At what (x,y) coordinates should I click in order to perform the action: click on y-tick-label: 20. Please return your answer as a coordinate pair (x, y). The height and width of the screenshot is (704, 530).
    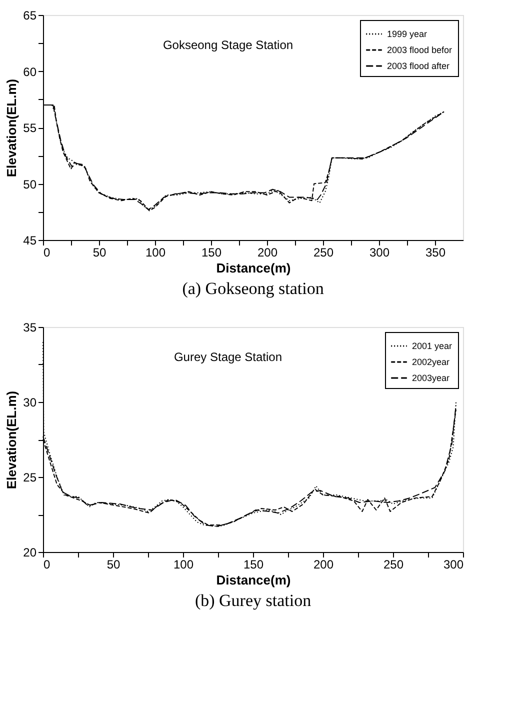
    Looking at the image, I should click on (30, 553).